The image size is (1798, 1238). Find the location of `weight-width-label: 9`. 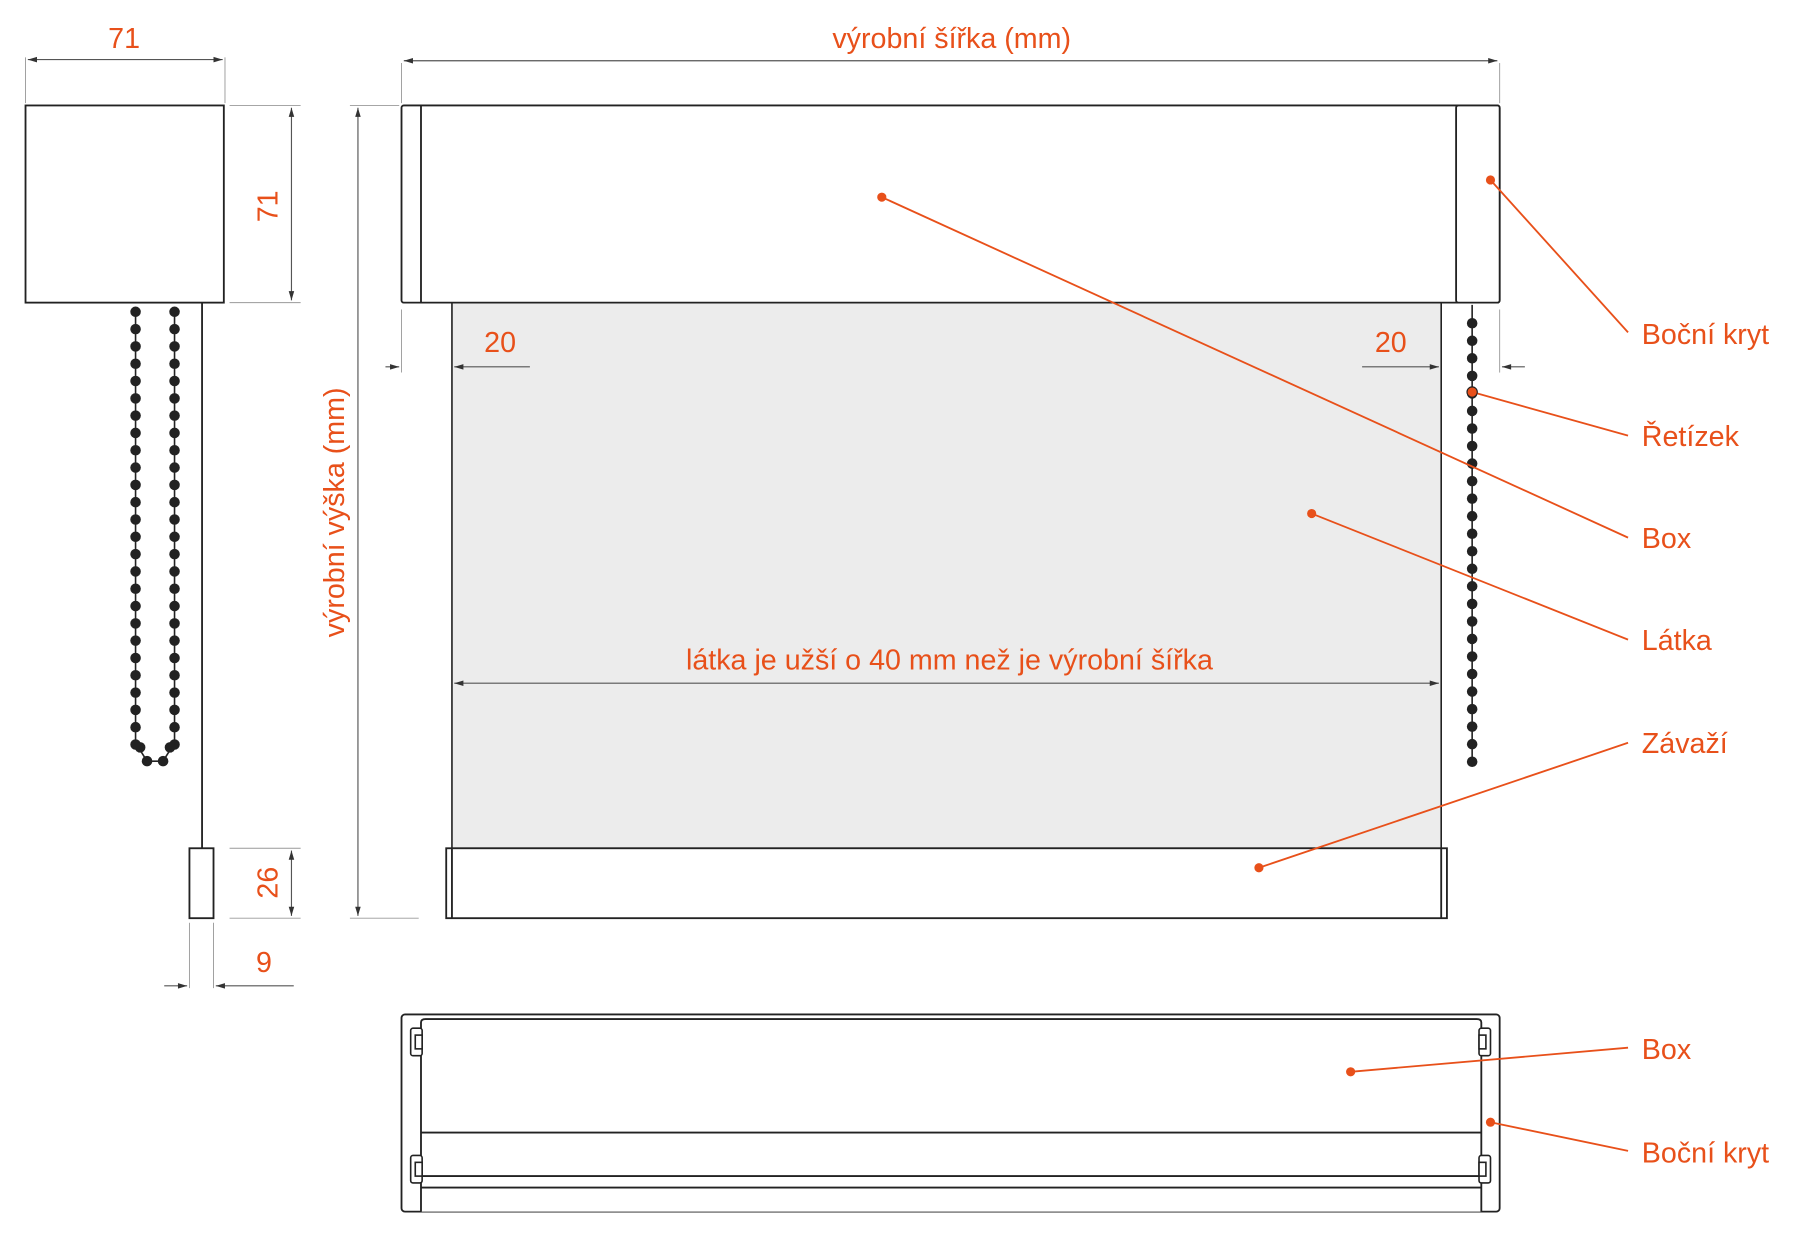

weight-width-label: 9 is located at coordinates (264, 963).